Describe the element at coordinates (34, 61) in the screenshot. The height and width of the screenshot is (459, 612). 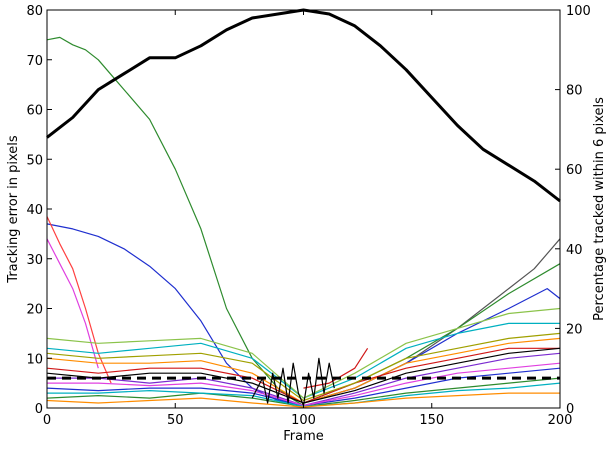
I see `y-tick-label: 70` at that location.